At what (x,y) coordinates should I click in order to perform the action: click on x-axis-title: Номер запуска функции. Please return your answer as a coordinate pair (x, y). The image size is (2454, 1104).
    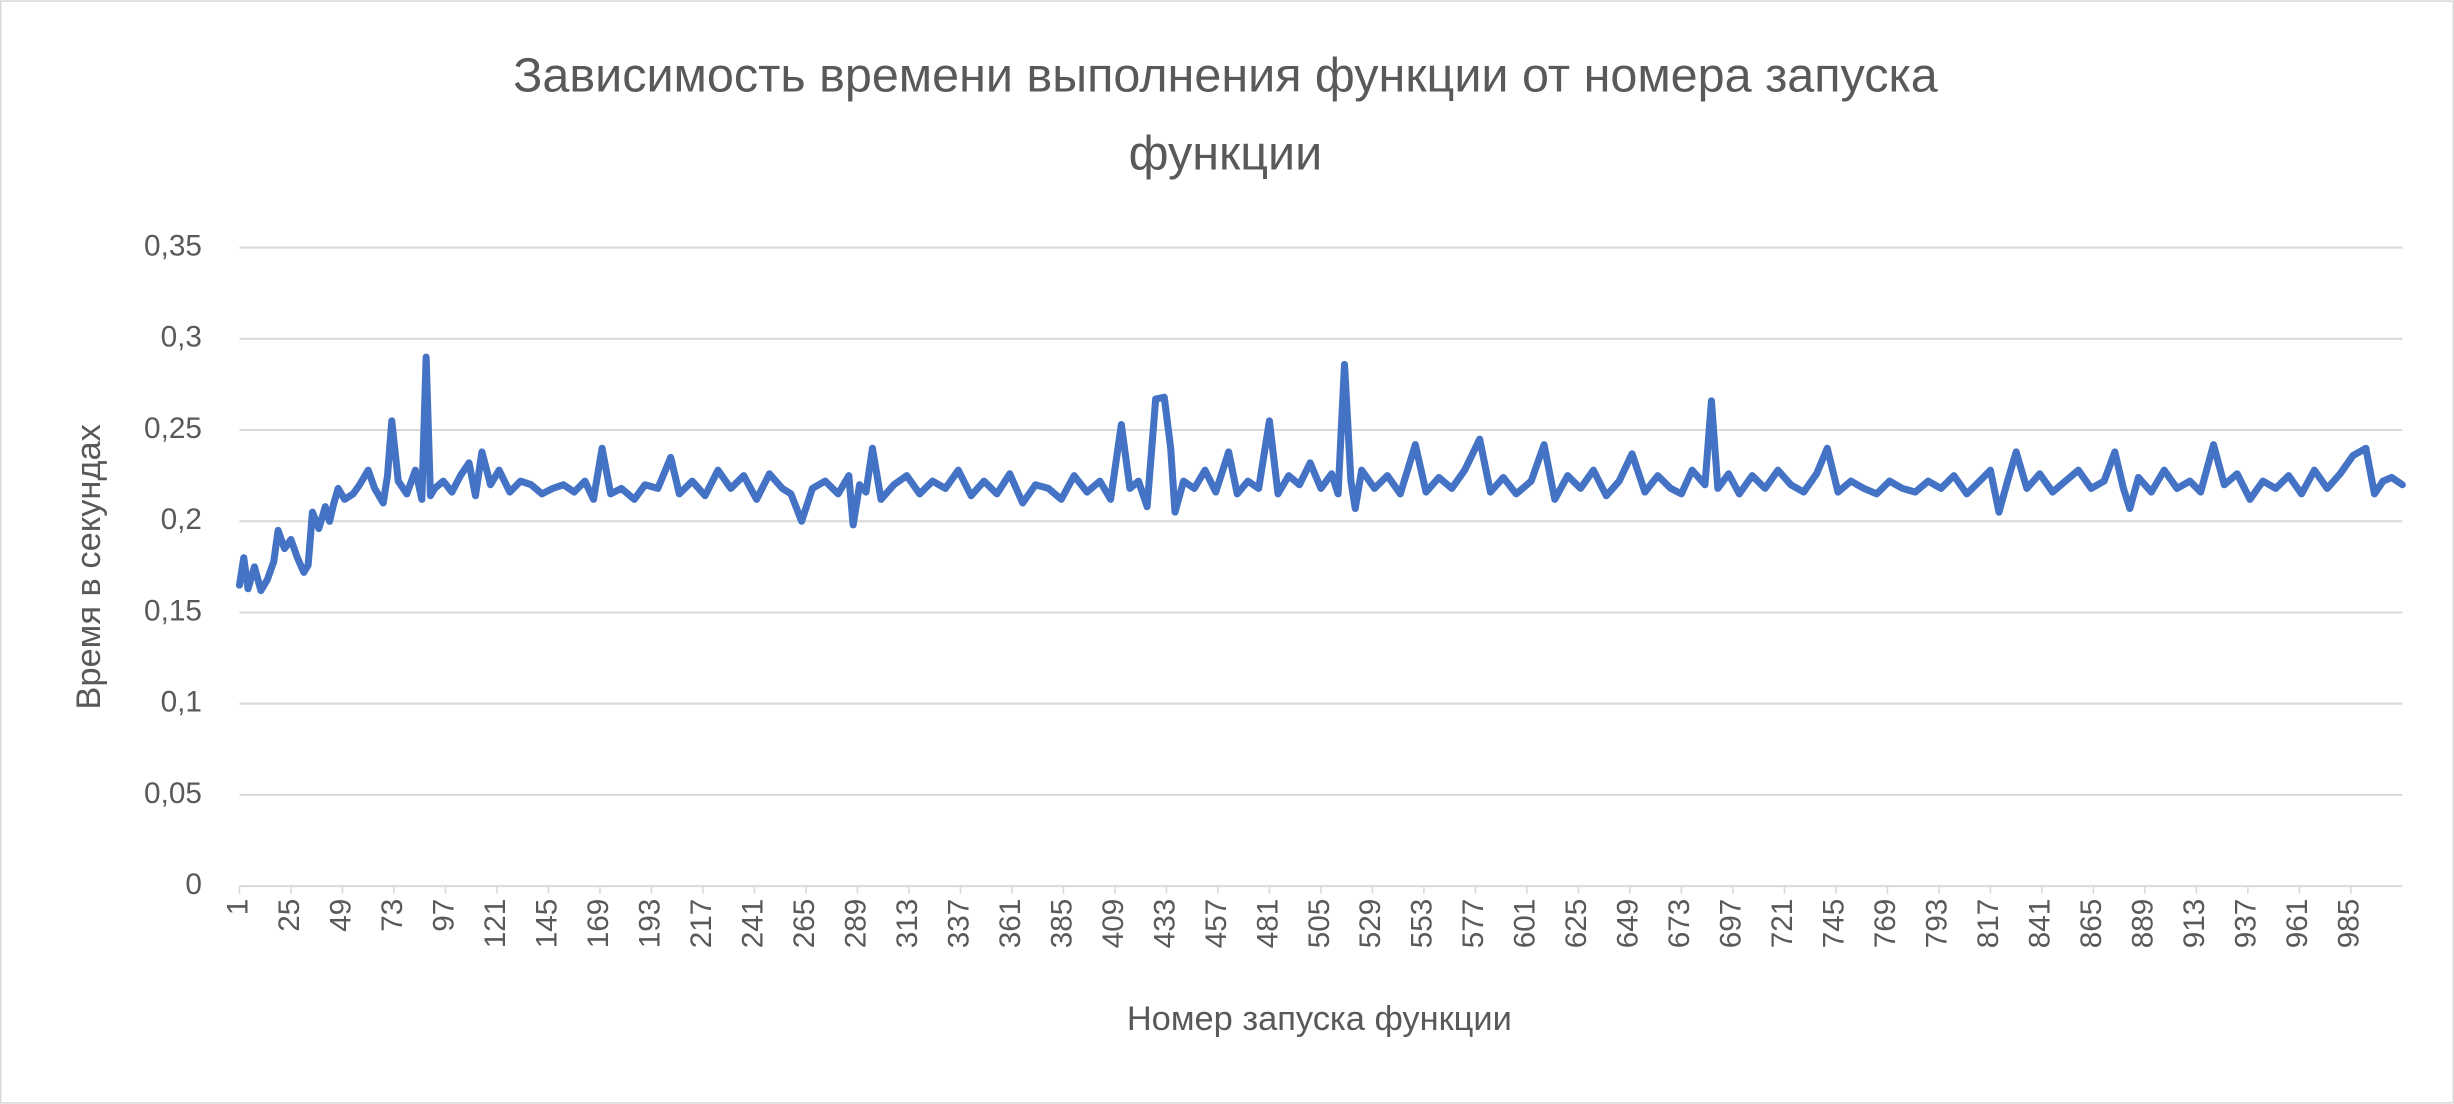
    Looking at the image, I should click on (1319, 1019).